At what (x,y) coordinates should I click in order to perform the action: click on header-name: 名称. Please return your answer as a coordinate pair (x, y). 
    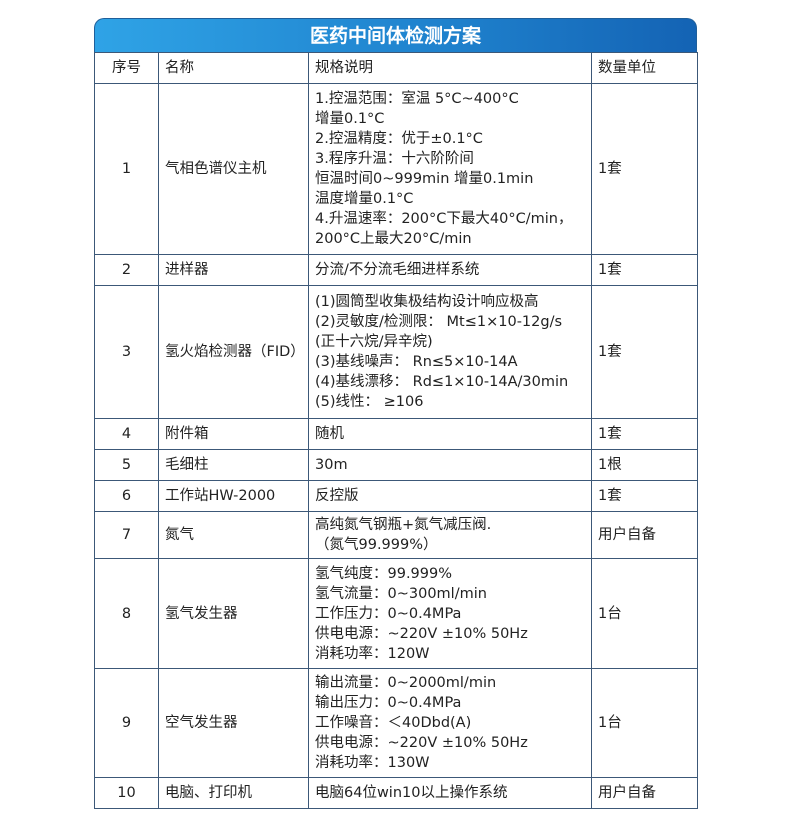
    Looking at the image, I should click on (233, 68).